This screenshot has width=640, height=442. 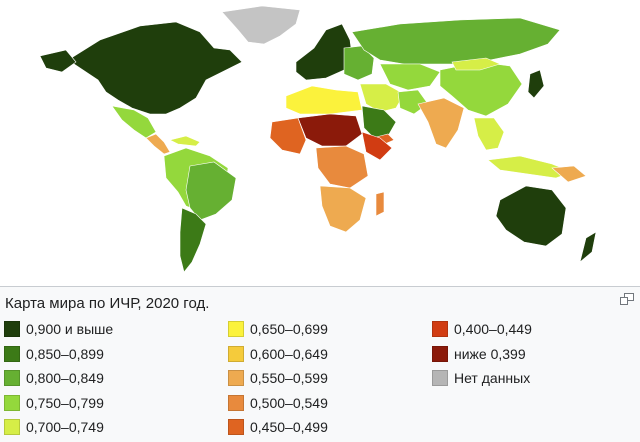 I want to click on legend-item: 0,900 и выше, so click(x=58, y=329).